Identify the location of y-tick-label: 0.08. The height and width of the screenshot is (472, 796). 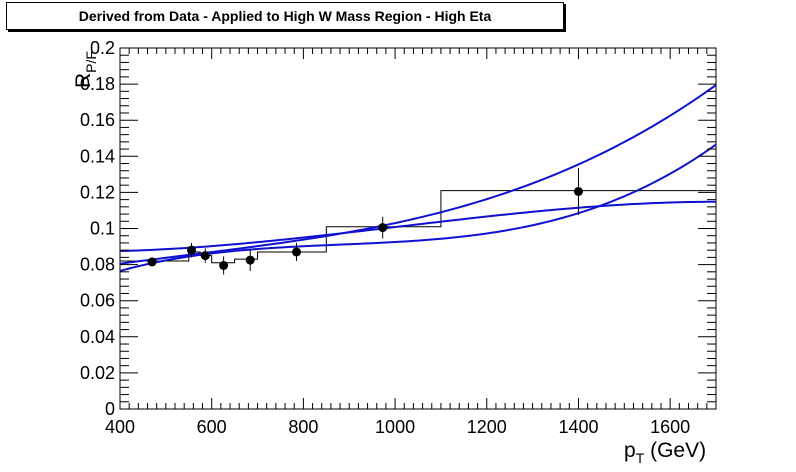
(97, 265).